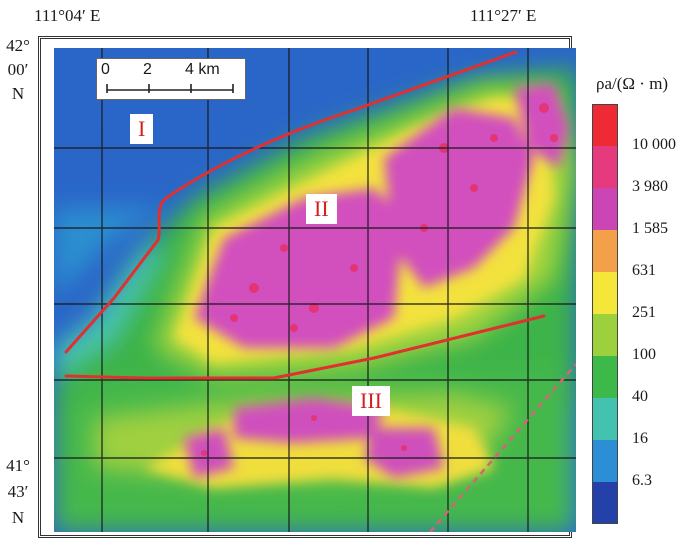 This screenshot has width=700, height=551. What do you see at coordinates (18, 45) in the screenshot?
I see `coord-left-top-deg: 42°` at bounding box center [18, 45].